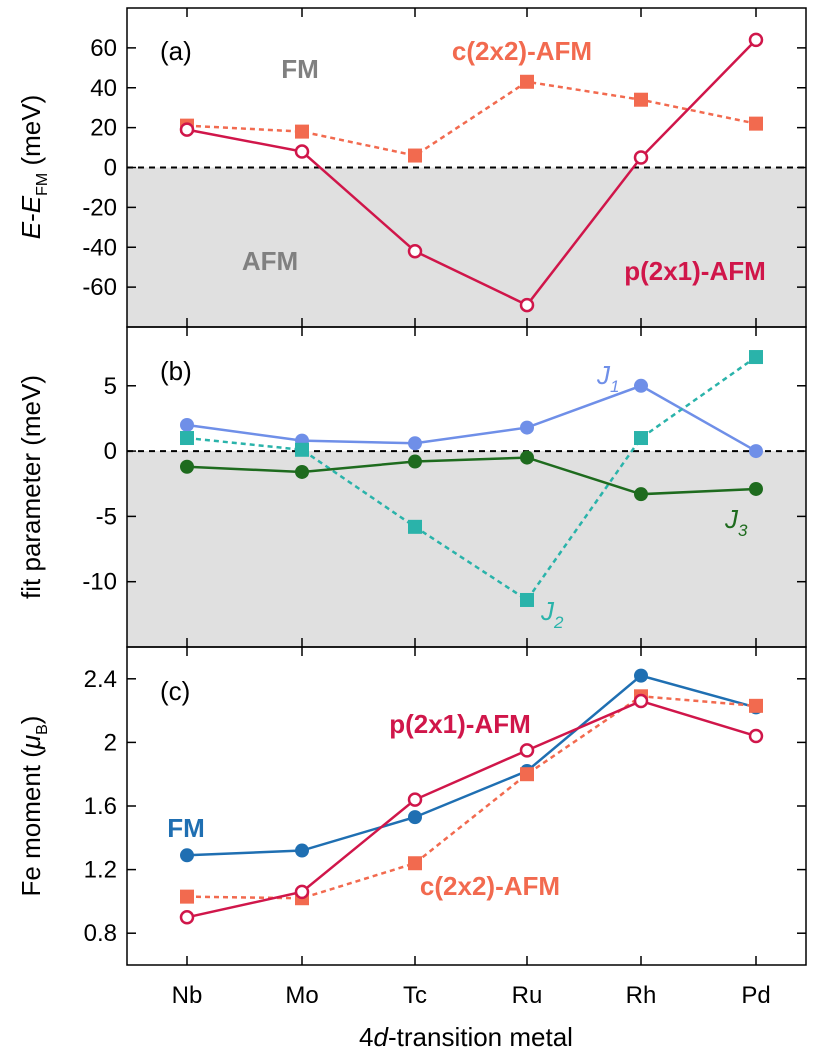 The image size is (821, 1061). I want to click on series-label-j3: J3, so click(736, 522).